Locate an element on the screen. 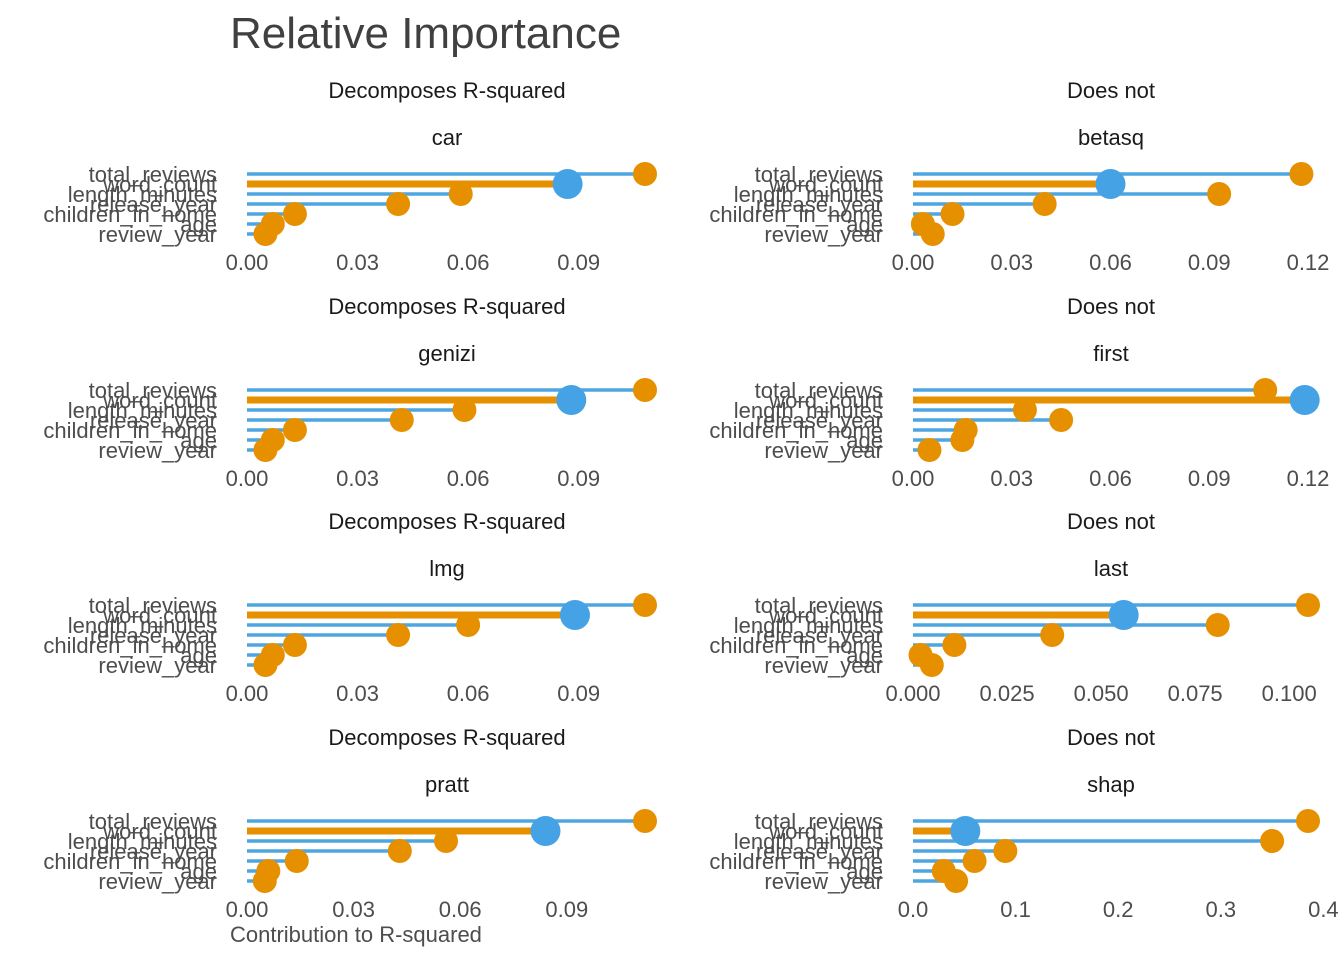 The image size is (1344, 960). x-tick-label: 0.025 is located at coordinates (1007, 693).